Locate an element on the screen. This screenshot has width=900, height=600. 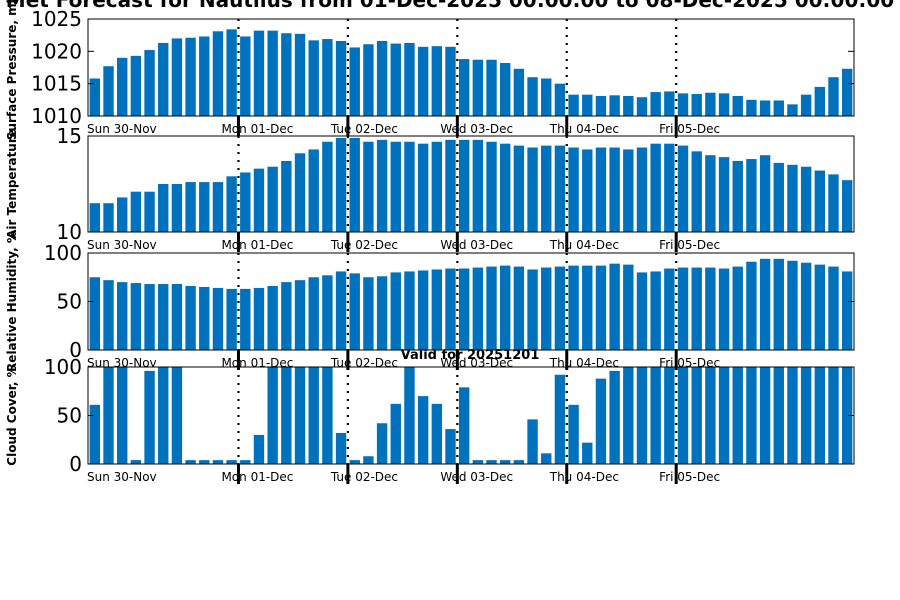
humidity-ylabel: Relative Humidity, % is located at coordinates (12, 301).